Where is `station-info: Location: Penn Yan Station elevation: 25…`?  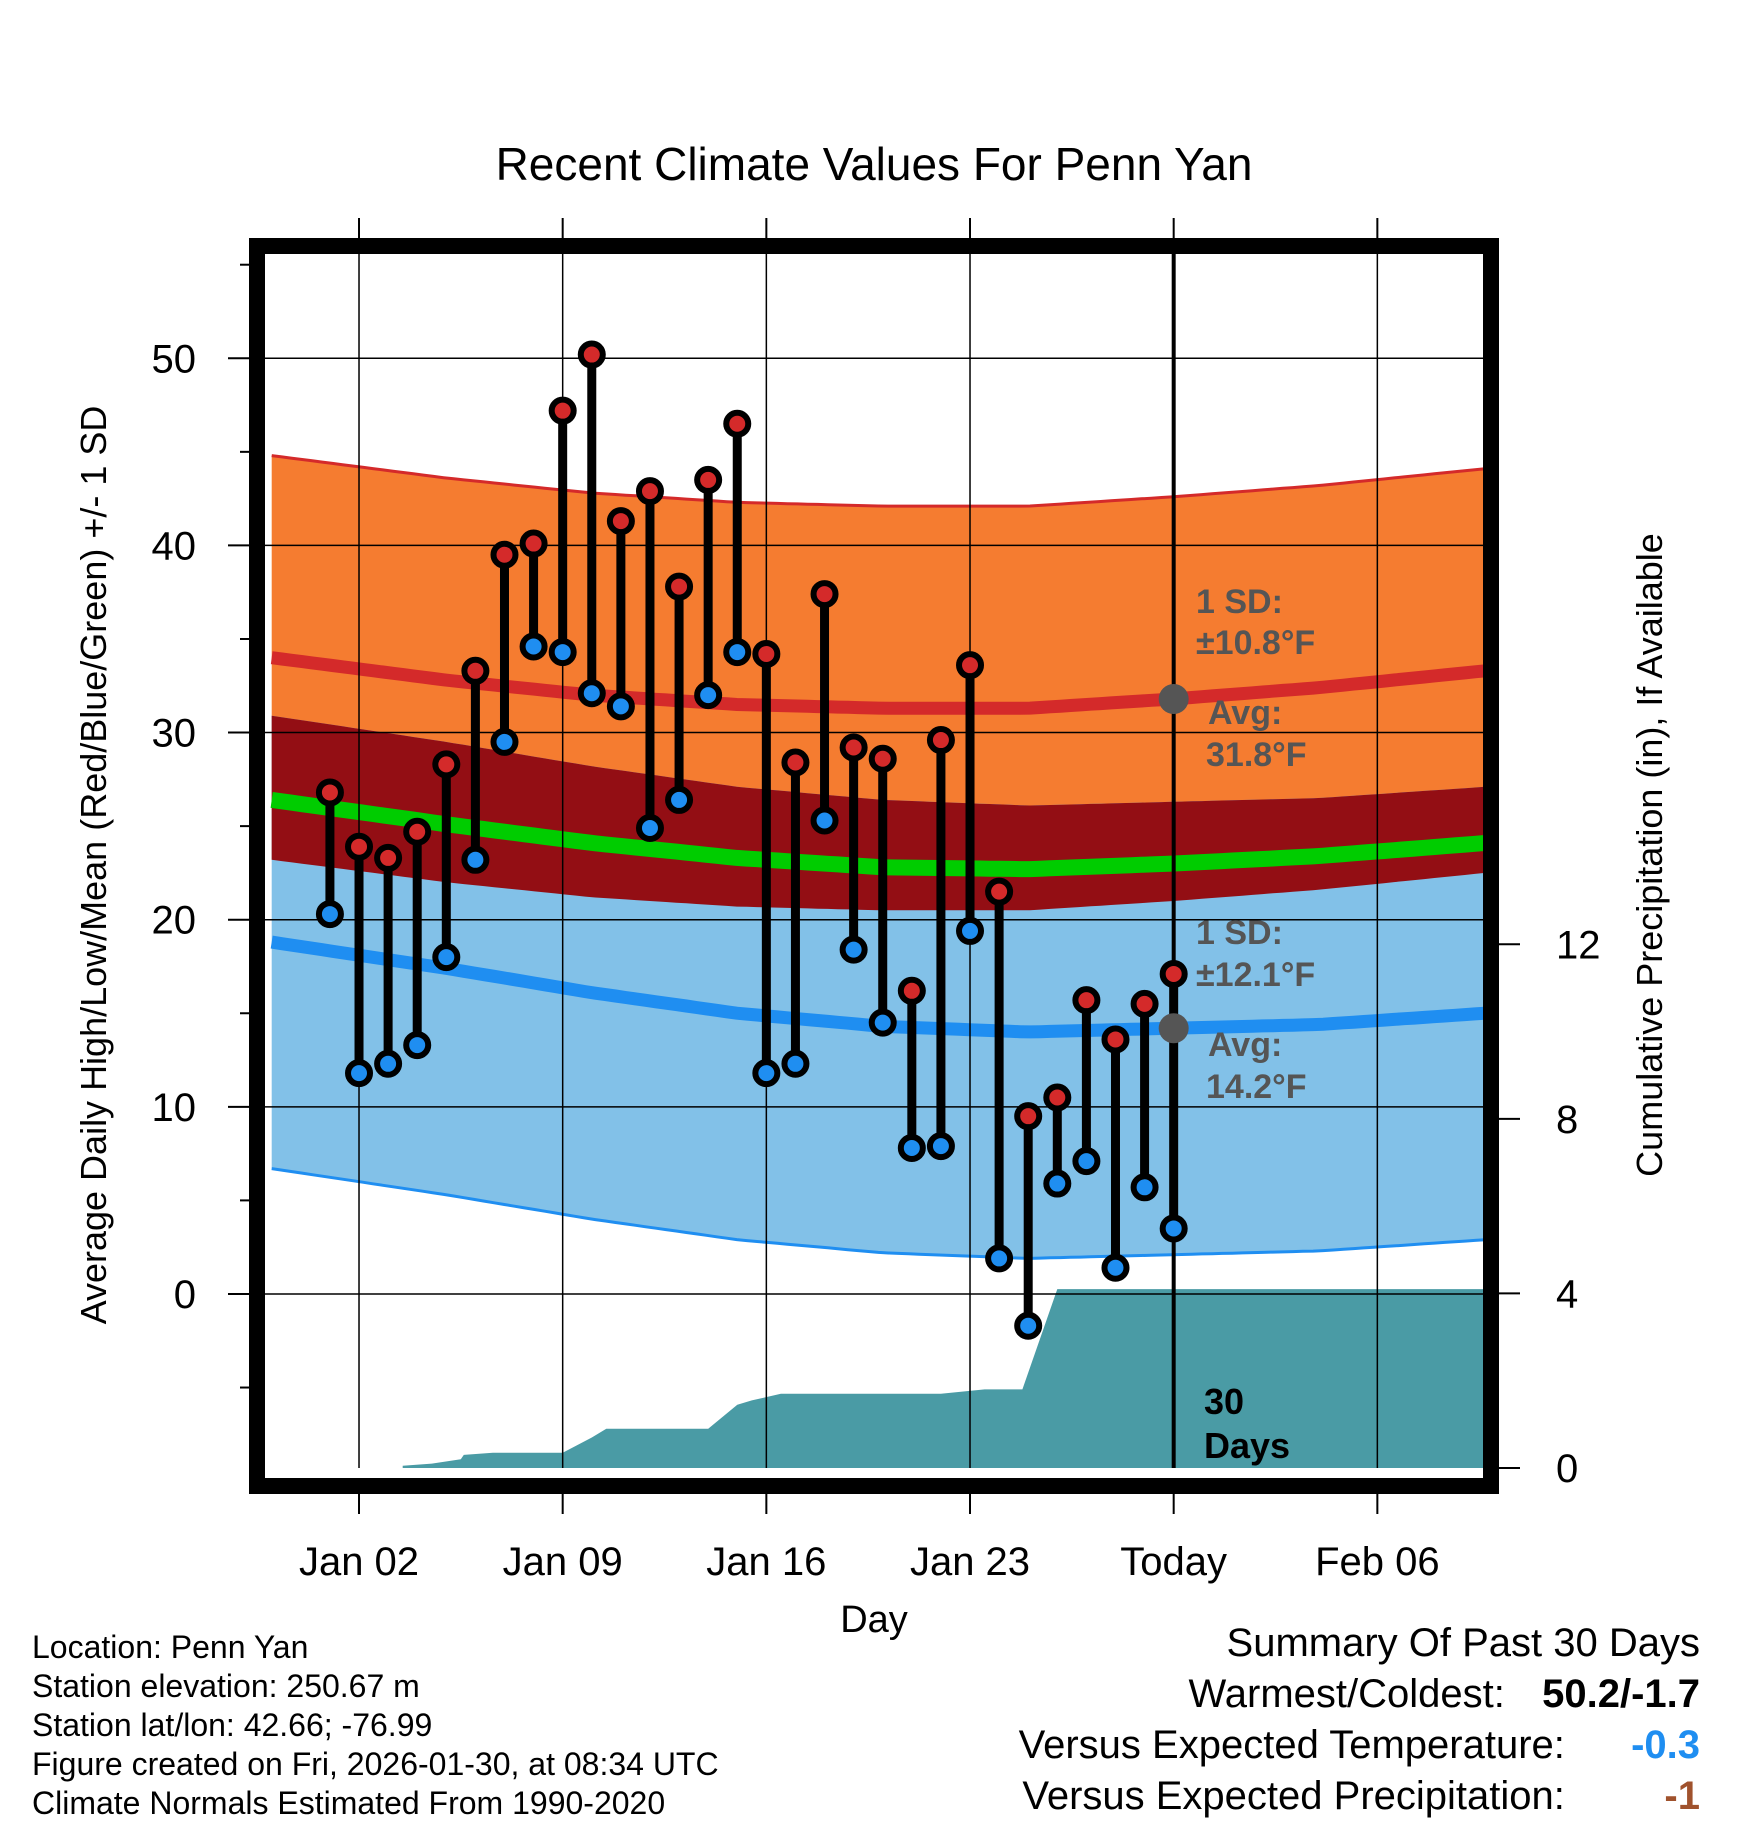 station-info: Location: Penn Yan Station elevation: 25… is located at coordinates (375, 1725).